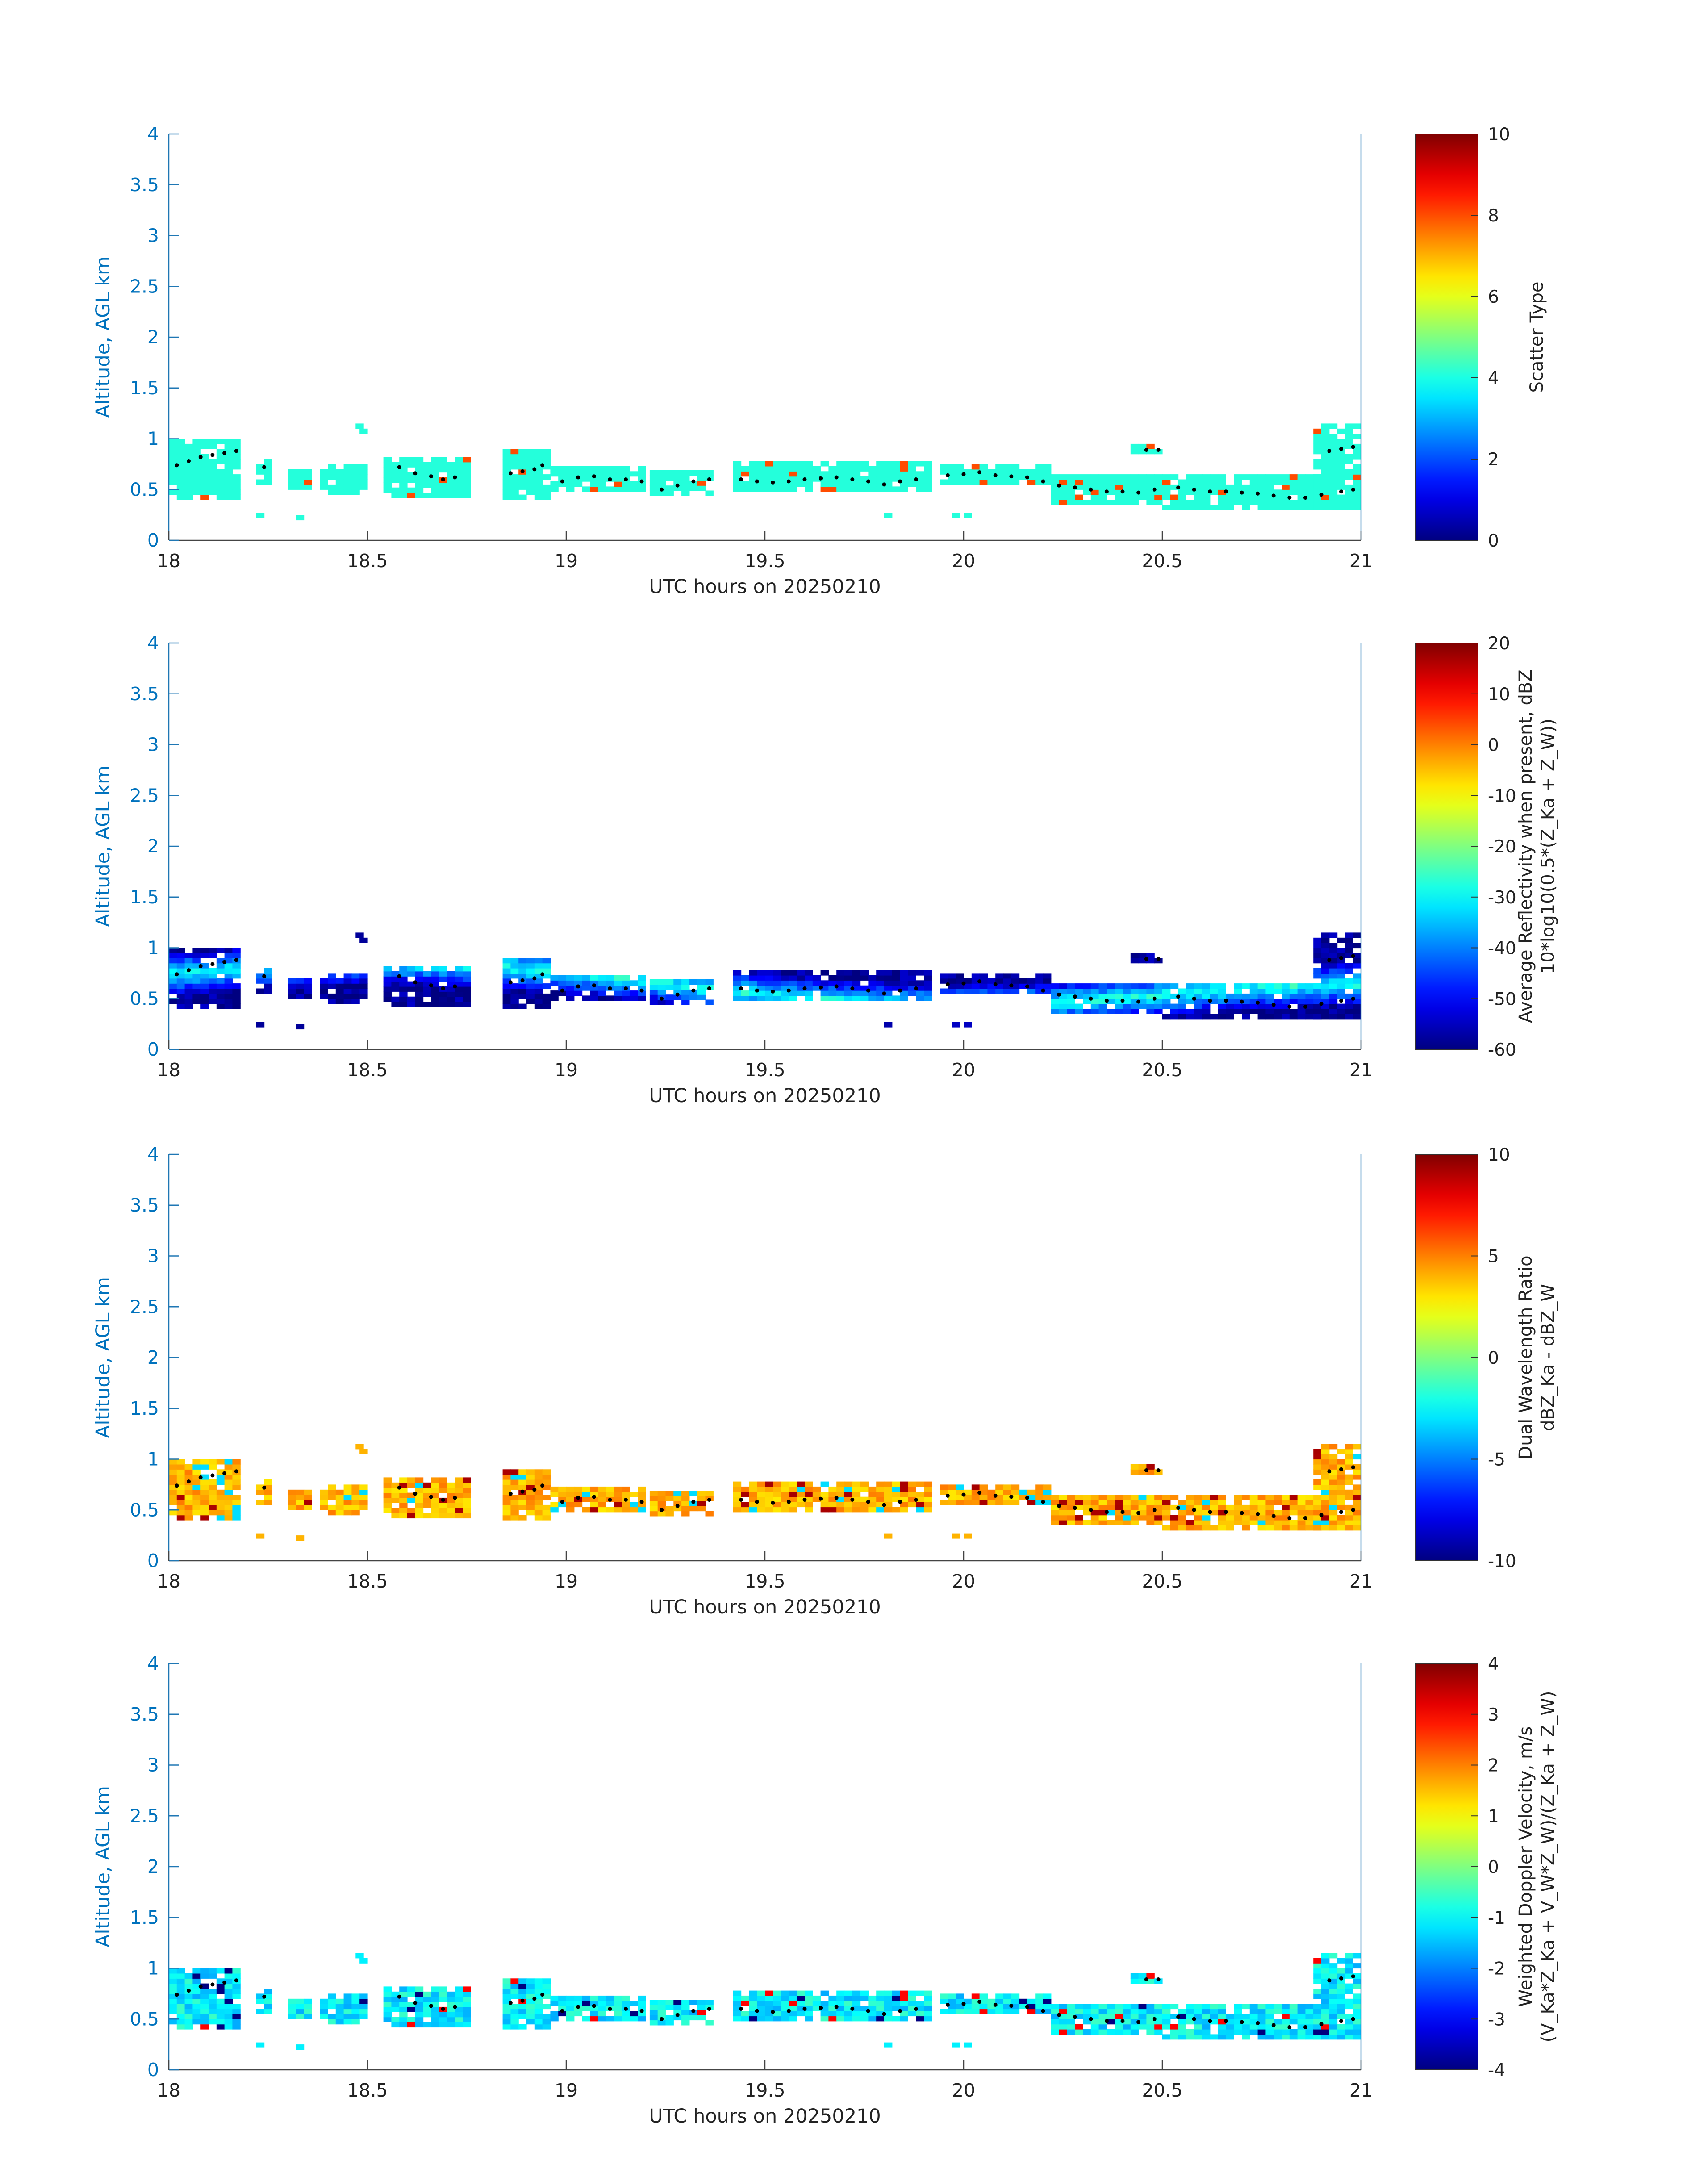  I want to click on colorbar-tick-label: -4, so click(1496, 2070).